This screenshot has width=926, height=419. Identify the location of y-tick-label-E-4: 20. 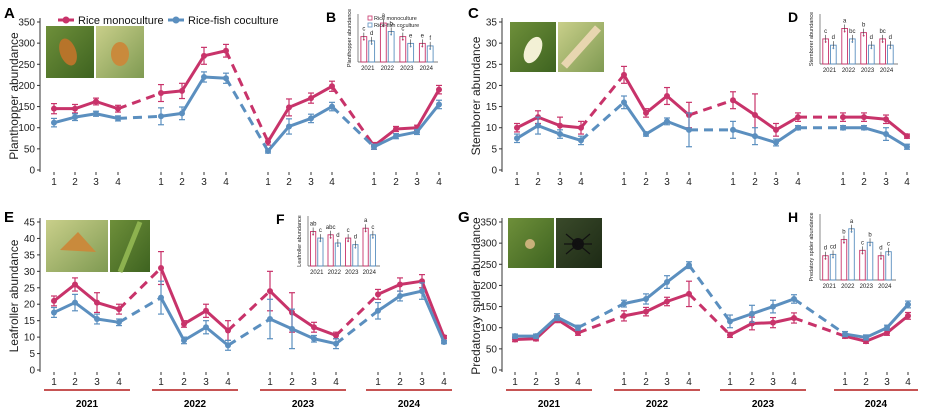
(30, 305).